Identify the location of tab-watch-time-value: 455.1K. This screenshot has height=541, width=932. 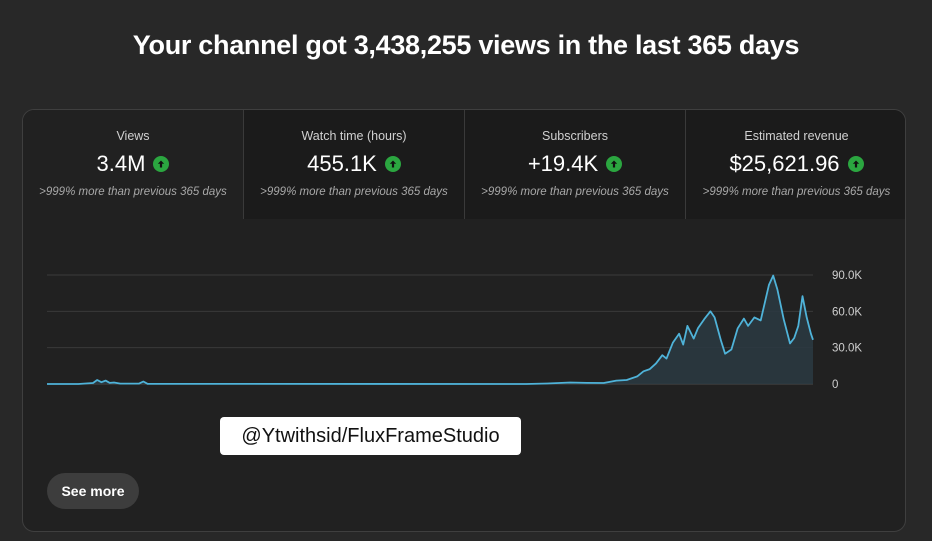
(342, 163).